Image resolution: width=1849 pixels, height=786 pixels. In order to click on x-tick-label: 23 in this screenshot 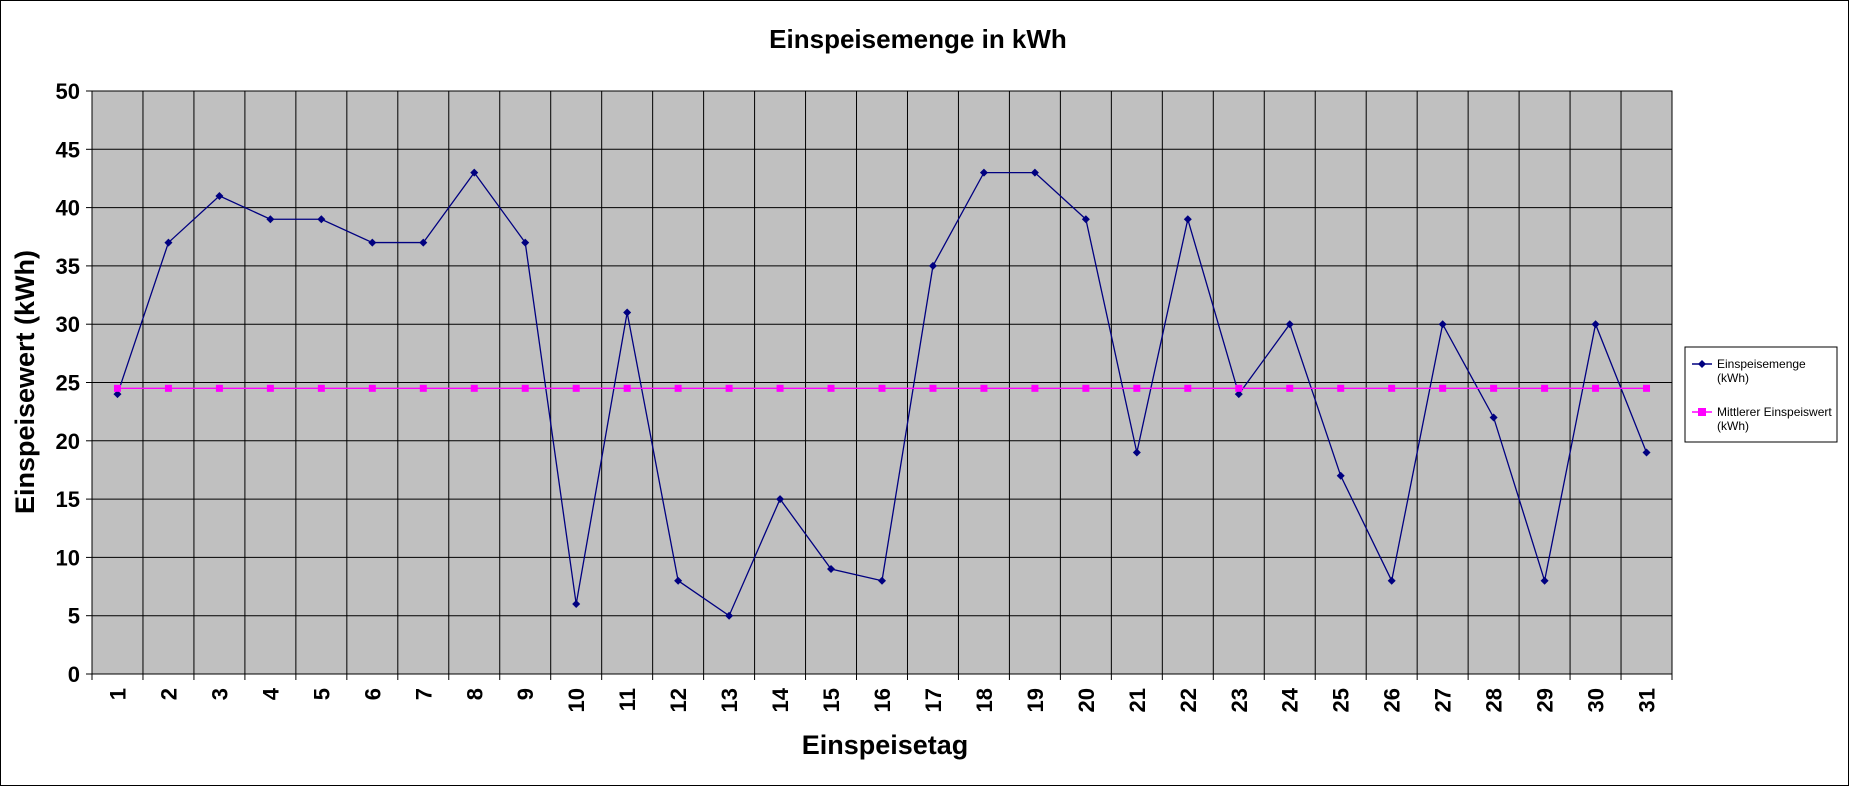, I will do `click(1239, 700)`.